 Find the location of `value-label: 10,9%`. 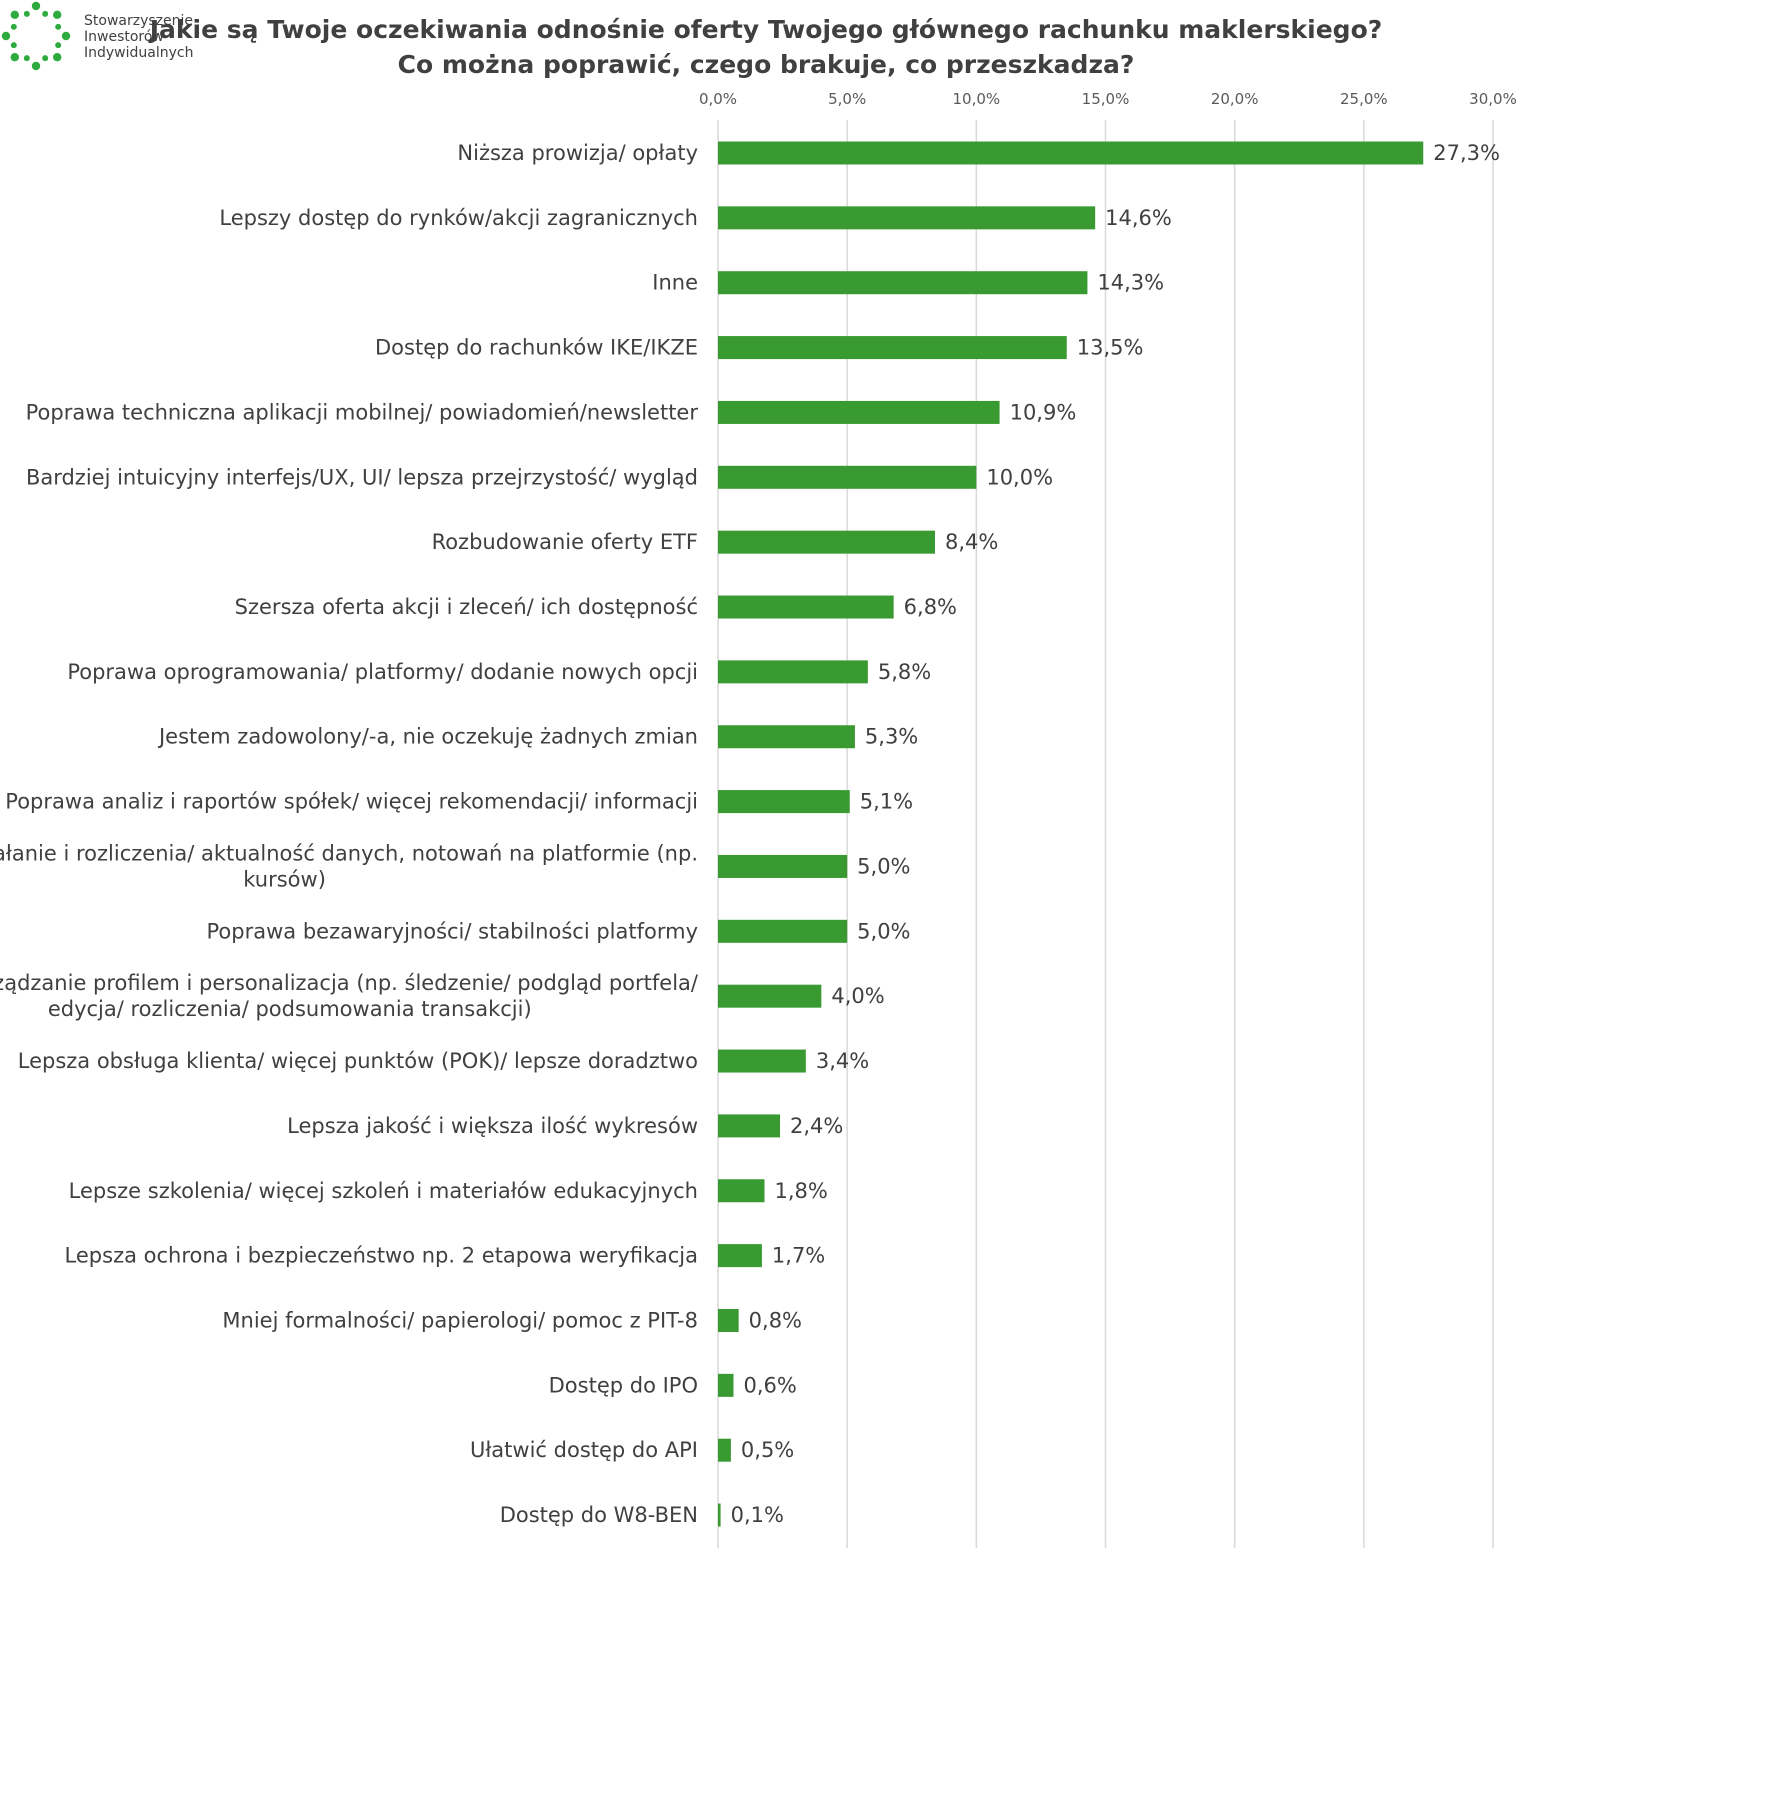

value-label: 10,9% is located at coordinates (1043, 412).